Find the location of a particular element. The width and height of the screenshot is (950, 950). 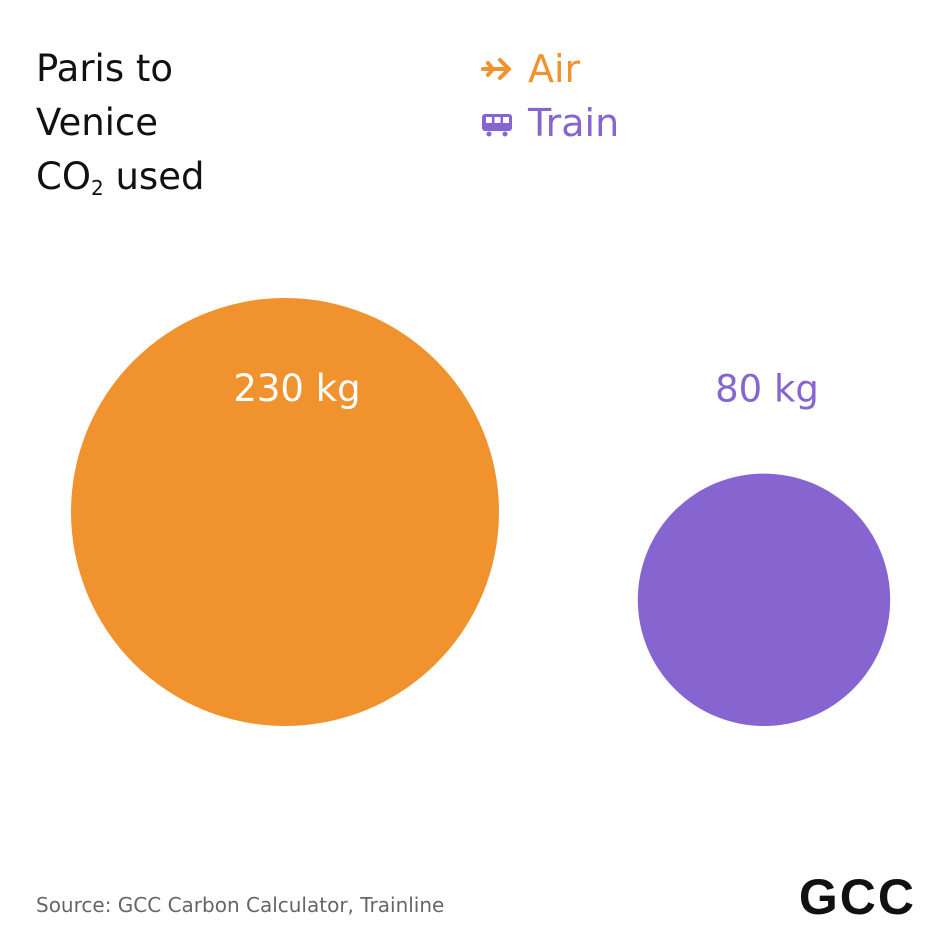

data-label-air: 230 kg is located at coordinates (296, 388).